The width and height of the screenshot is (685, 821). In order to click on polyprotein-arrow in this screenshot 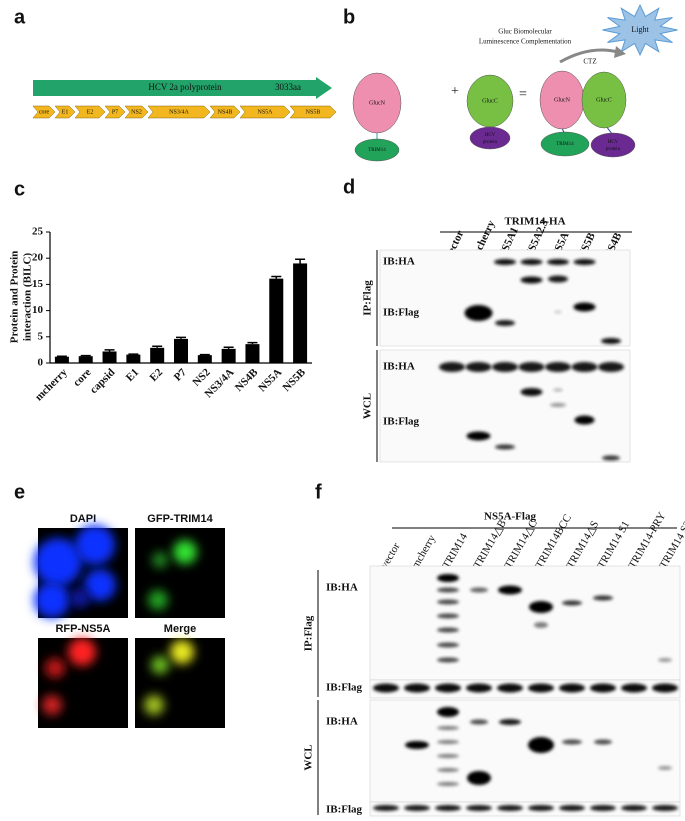, I will do `click(182, 88)`.